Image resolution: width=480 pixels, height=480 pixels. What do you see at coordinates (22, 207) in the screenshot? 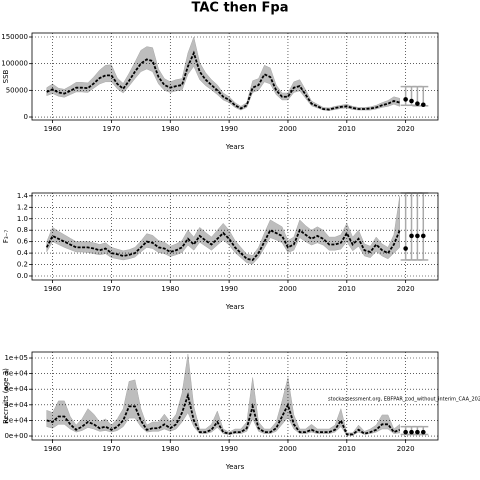
I see `y-tick-label: 1.2` at bounding box center [22, 207].